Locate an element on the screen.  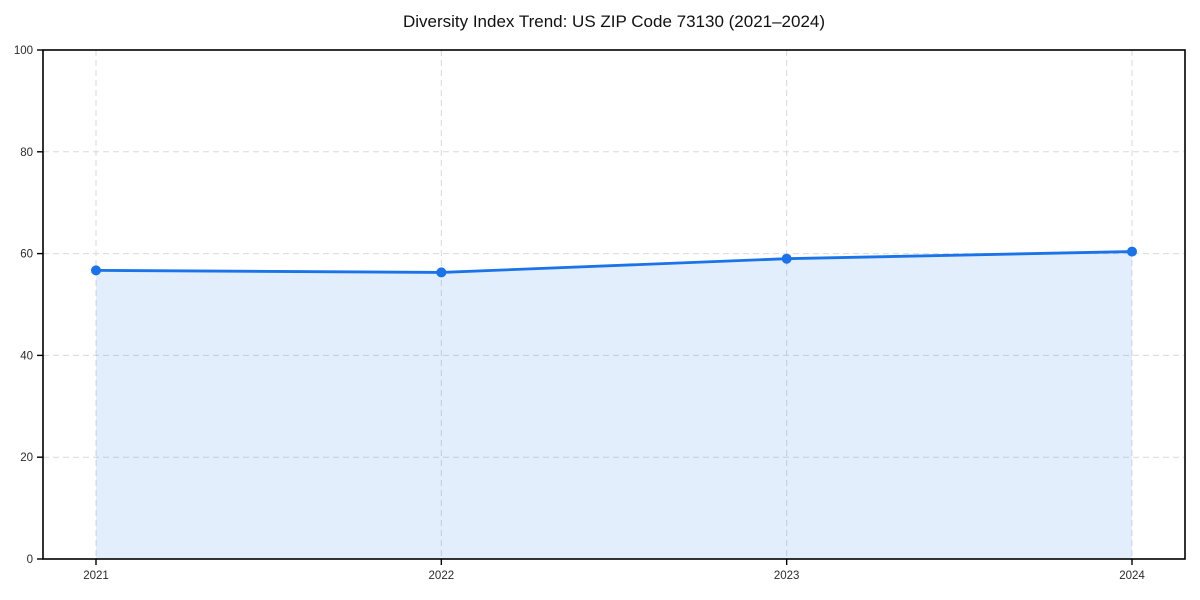
x-tick-label: 2023 is located at coordinates (787, 576).